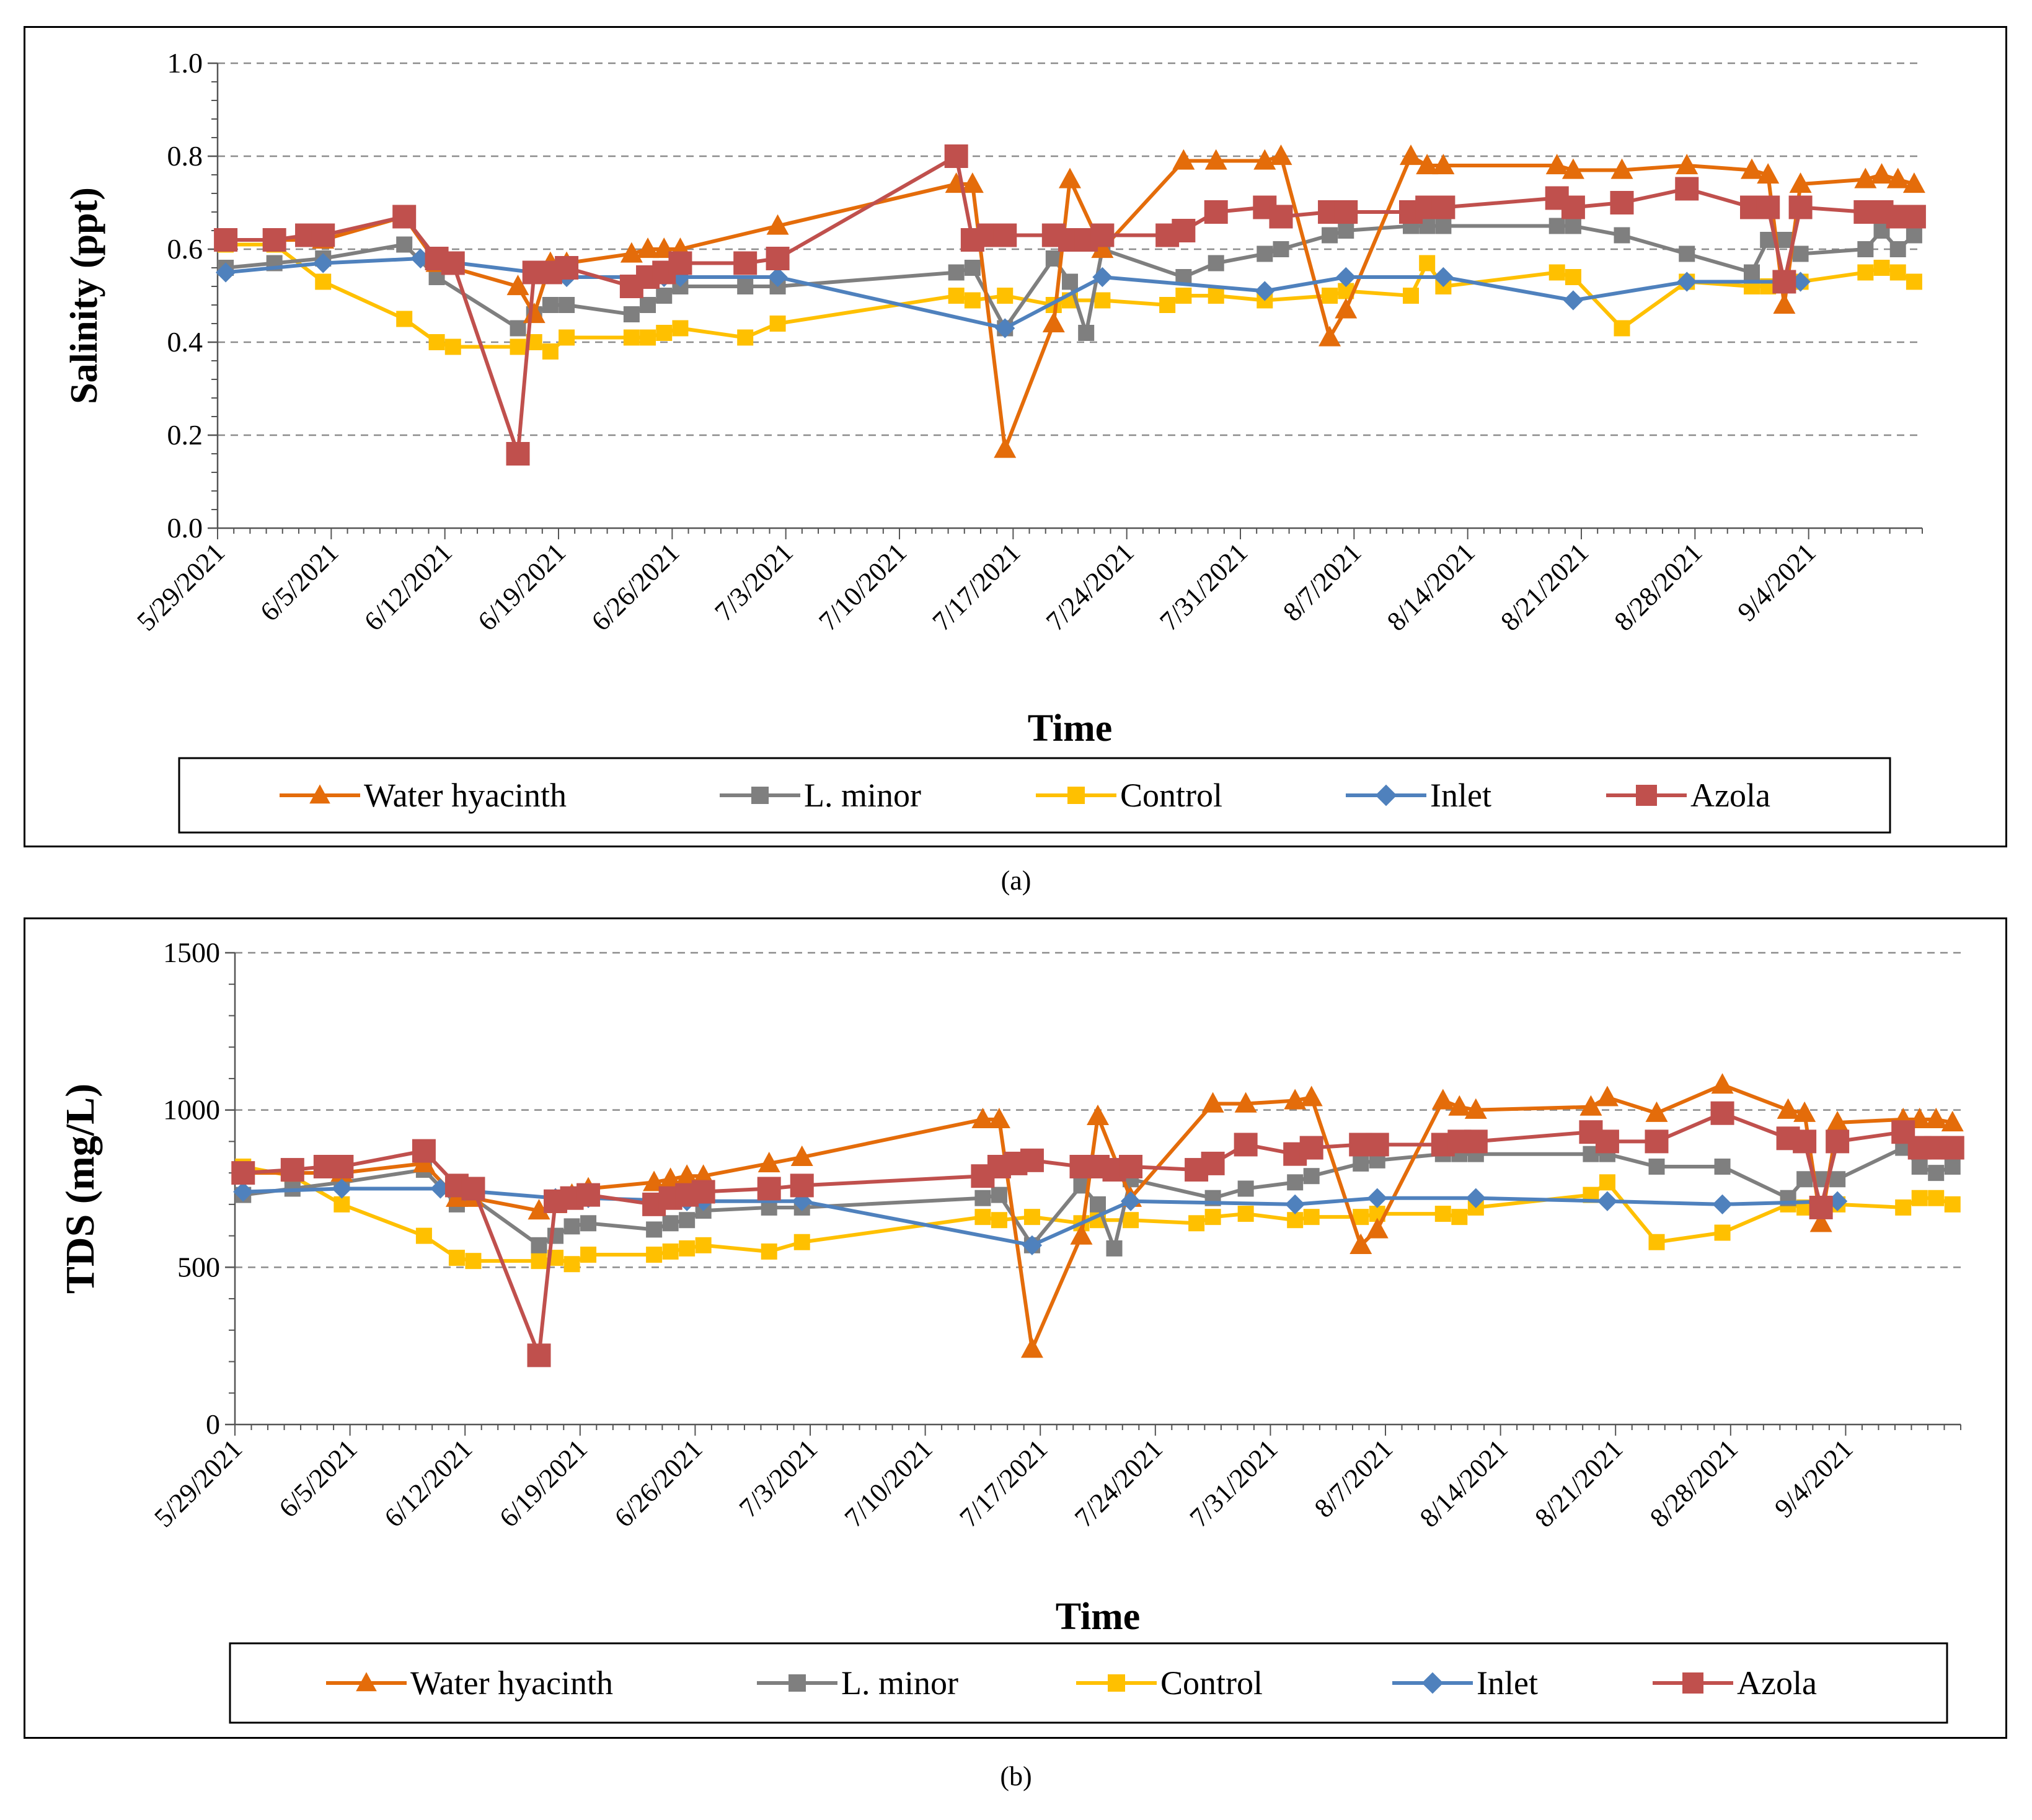 The image size is (2032, 1820). Describe the element at coordinates (185, 249) in the screenshot. I see `salinity-y-tick-label: 0.6` at that location.